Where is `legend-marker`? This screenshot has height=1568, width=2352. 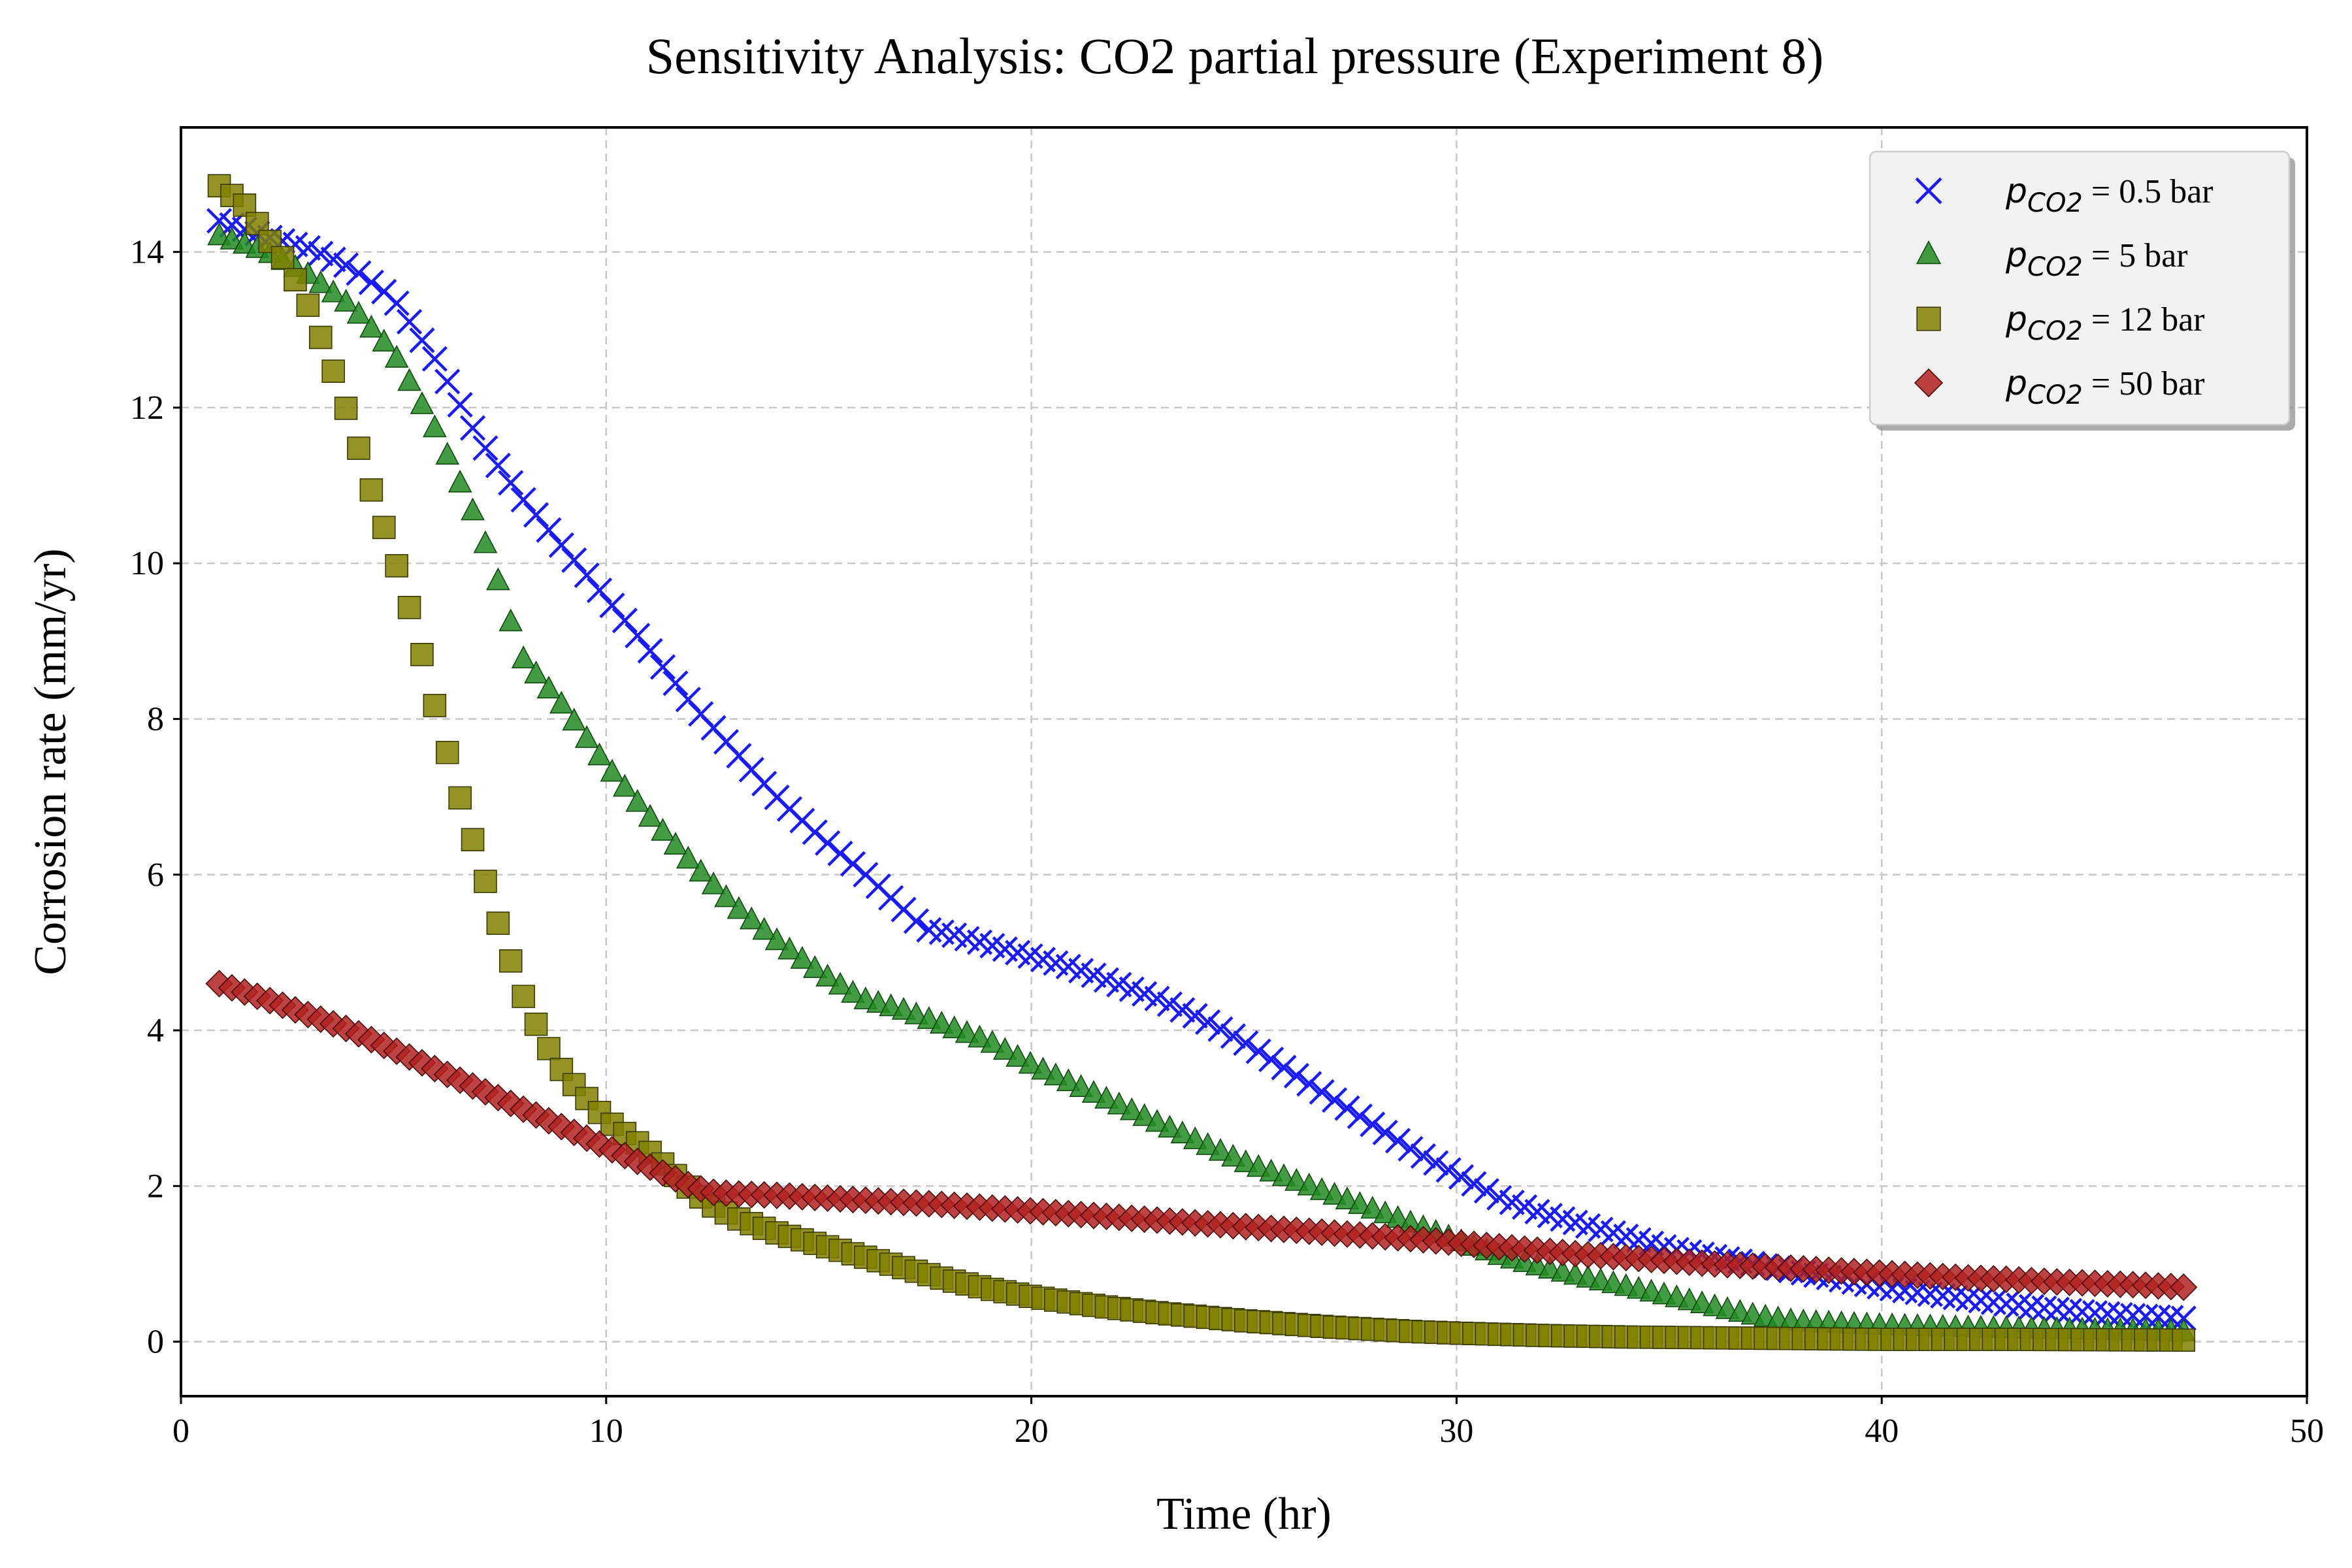
legend-marker is located at coordinates (1929, 252).